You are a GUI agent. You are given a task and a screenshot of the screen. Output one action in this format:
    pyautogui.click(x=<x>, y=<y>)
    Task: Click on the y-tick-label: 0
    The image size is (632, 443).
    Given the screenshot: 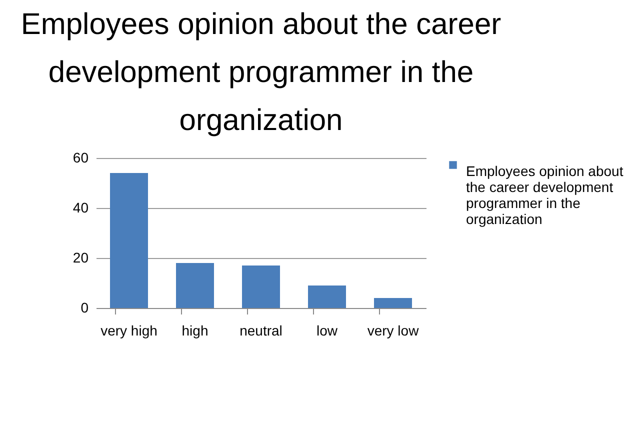 What is the action you would take?
    pyautogui.click(x=84, y=308)
    